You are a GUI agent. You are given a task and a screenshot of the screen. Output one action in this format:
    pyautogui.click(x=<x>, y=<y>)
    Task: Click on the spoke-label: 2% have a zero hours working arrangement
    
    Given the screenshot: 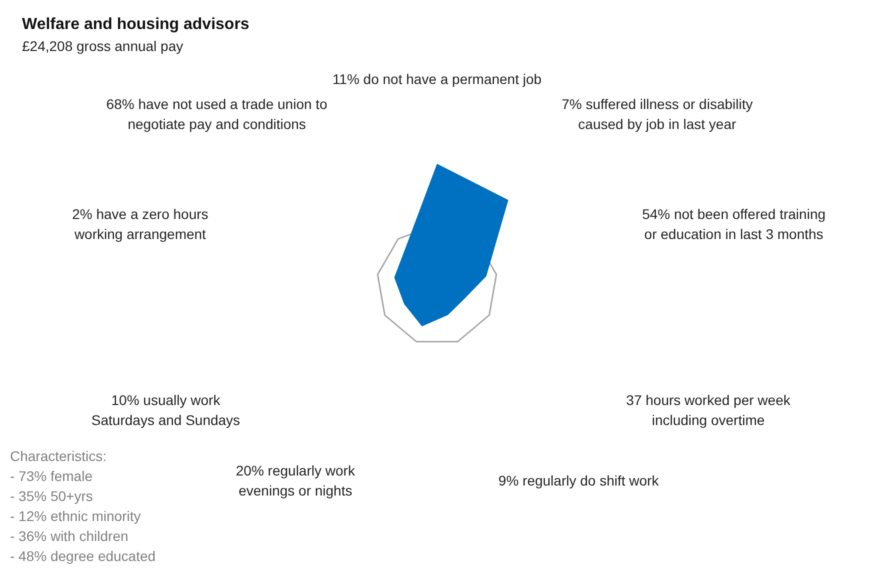 What is the action you would take?
    pyautogui.click(x=140, y=224)
    